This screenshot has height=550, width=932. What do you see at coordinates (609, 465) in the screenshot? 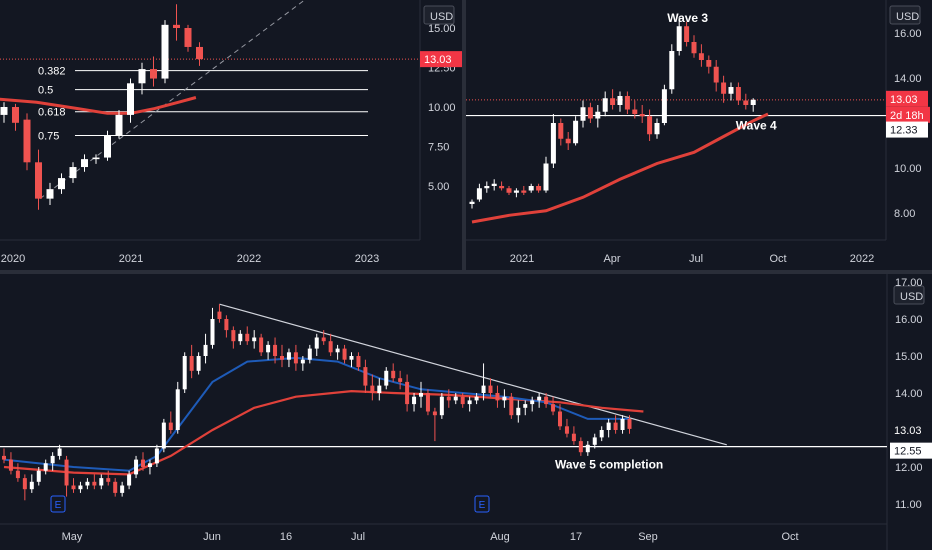
I see `wave-5-completion-label: Wave 5 completion` at bounding box center [609, 465].